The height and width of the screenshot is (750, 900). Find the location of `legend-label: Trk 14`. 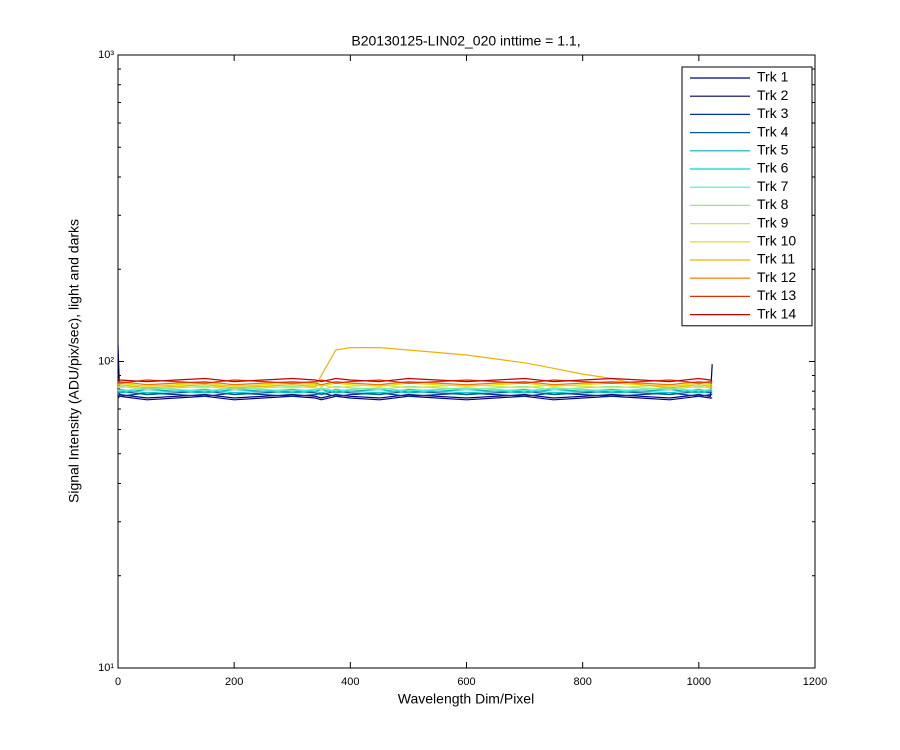

legend-label: Trk 14 is located at coordinates (776, 313).